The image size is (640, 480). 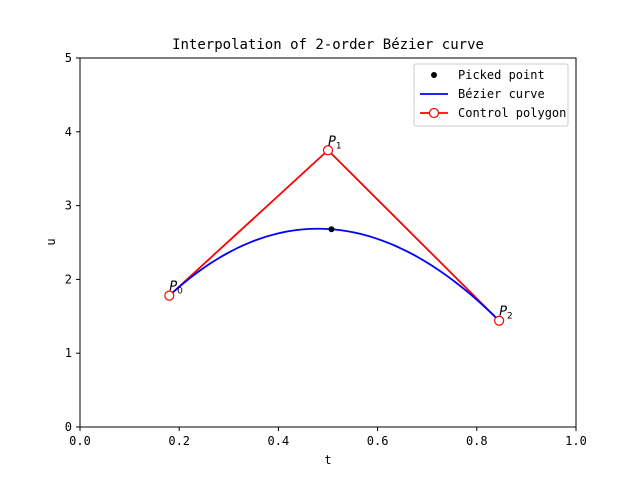 What do you see at coordinates (179, 441) in the screenshot?
I see `x-tick-label-1: 0.2` at bounding box center [179, 441].